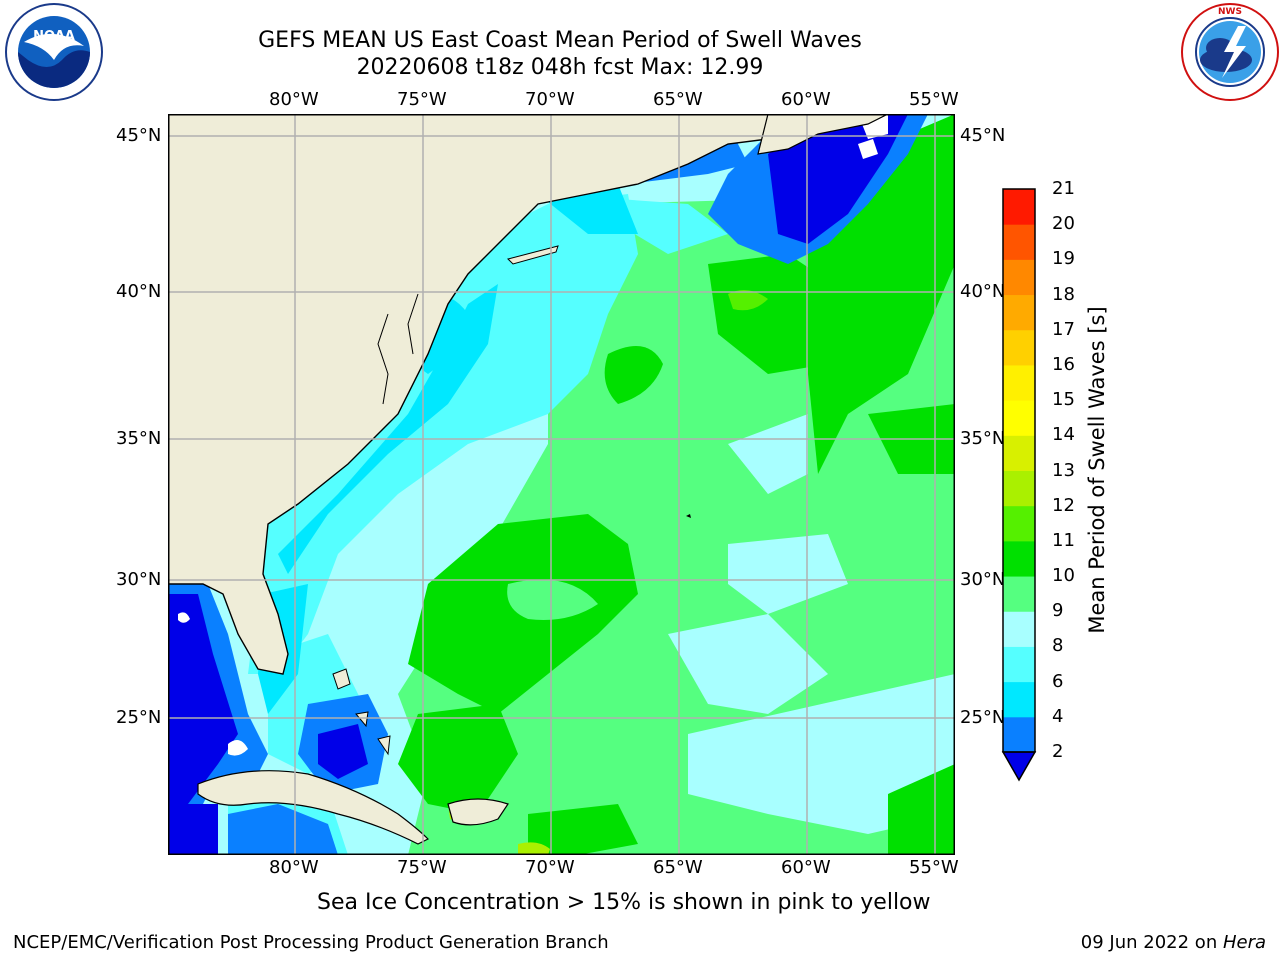  What do you see at coordinates (422, 867) in the screenshot?
I see `lon-label-bottom-75w: 75°W` at bounding box center [422, 867].